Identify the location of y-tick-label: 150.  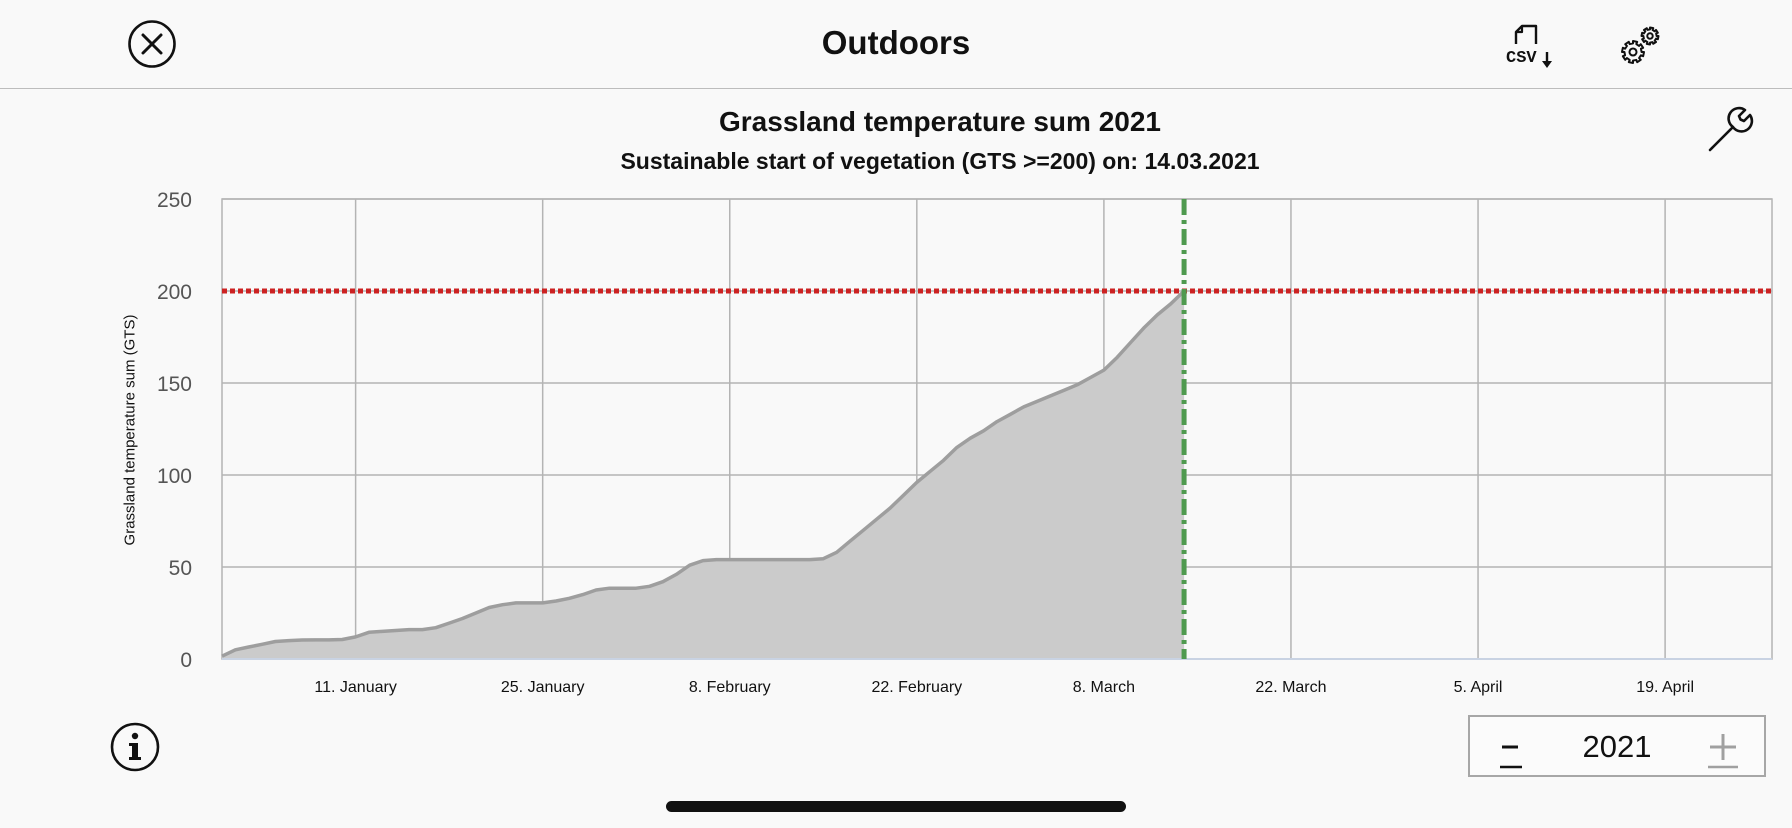
(174, 384).